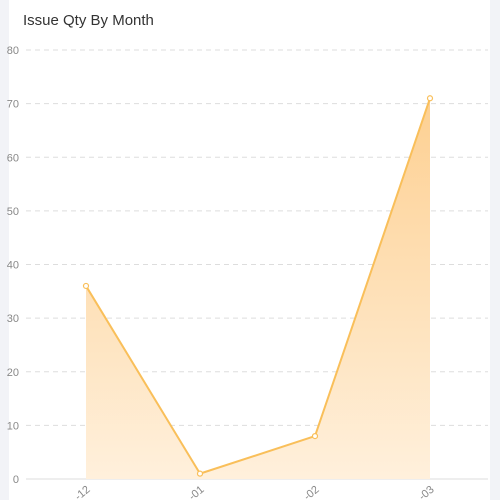 The height and width of the screenshot is (500, 500). Describe the element at coordinates (13, 158) in the screenshot. I see `y-tick-label: 60` at that location.